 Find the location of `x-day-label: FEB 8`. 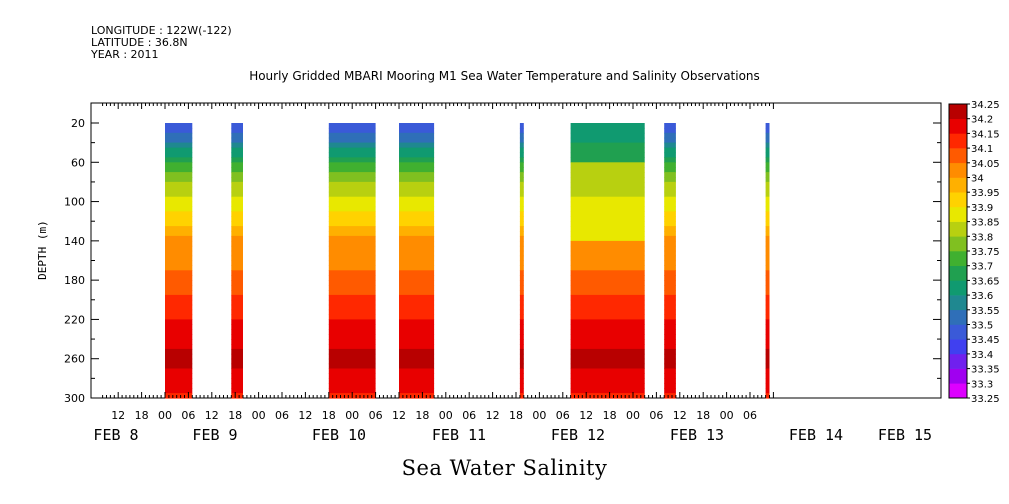

x-day-label: FEB 8 is located at coordinates (115, 435).